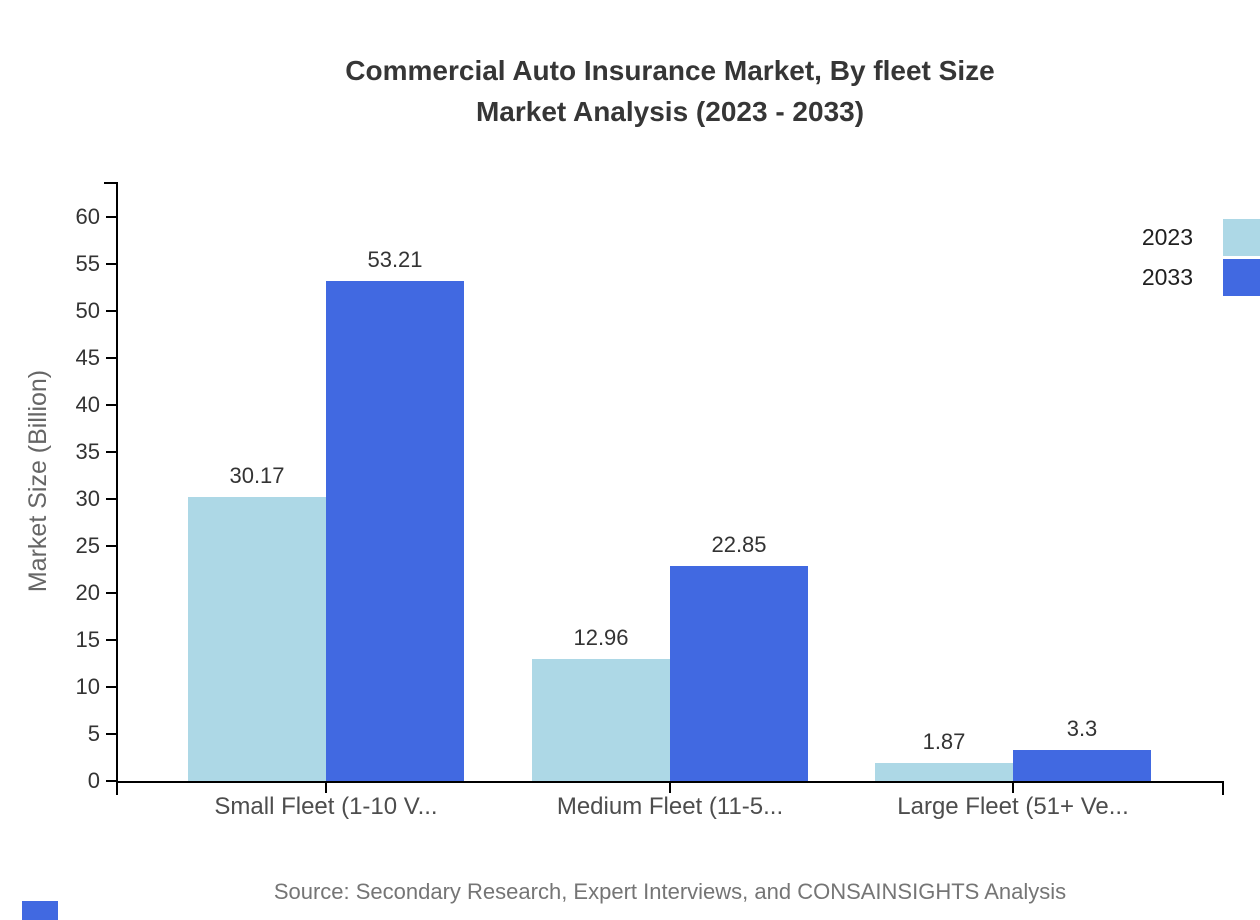  Describe the element at coordinates (944, 741) in the screenshot. I see `value-label: 1.87` at that location.